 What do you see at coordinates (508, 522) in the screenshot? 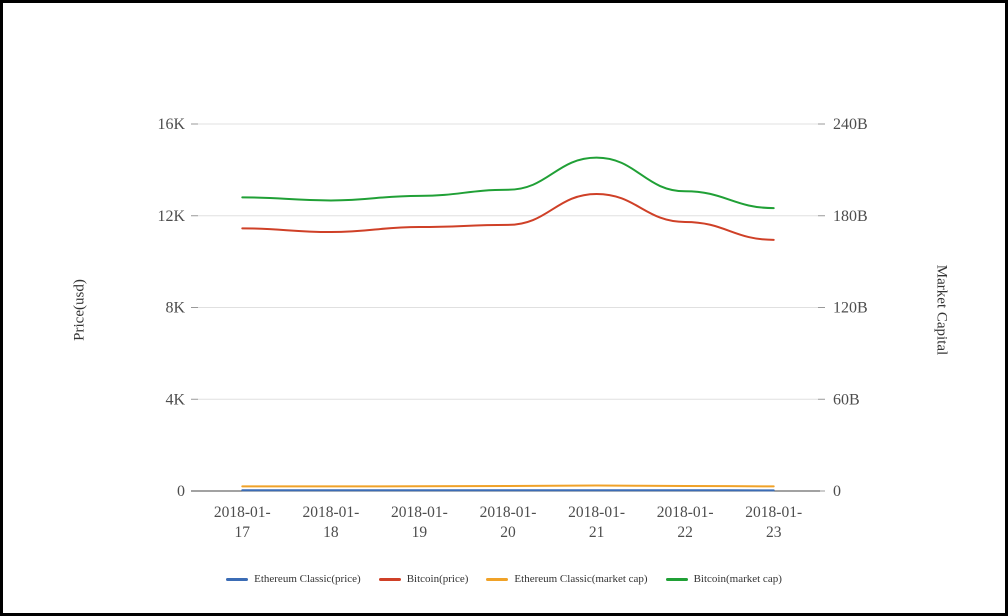
I see `x-axis-tick-label: 2018-01-20` at bounding box center [508, 522].